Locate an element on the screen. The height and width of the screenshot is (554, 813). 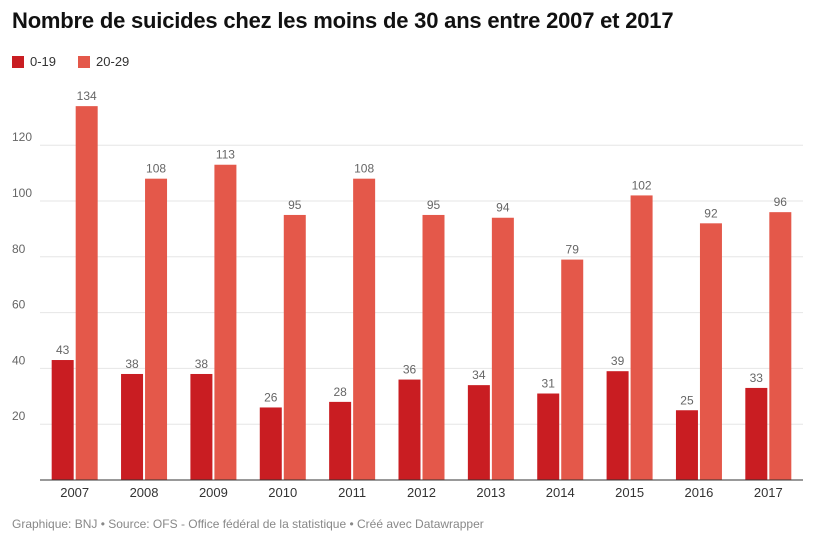
data-label-20-29-2015: 102 is located at coordinates (642, 185).